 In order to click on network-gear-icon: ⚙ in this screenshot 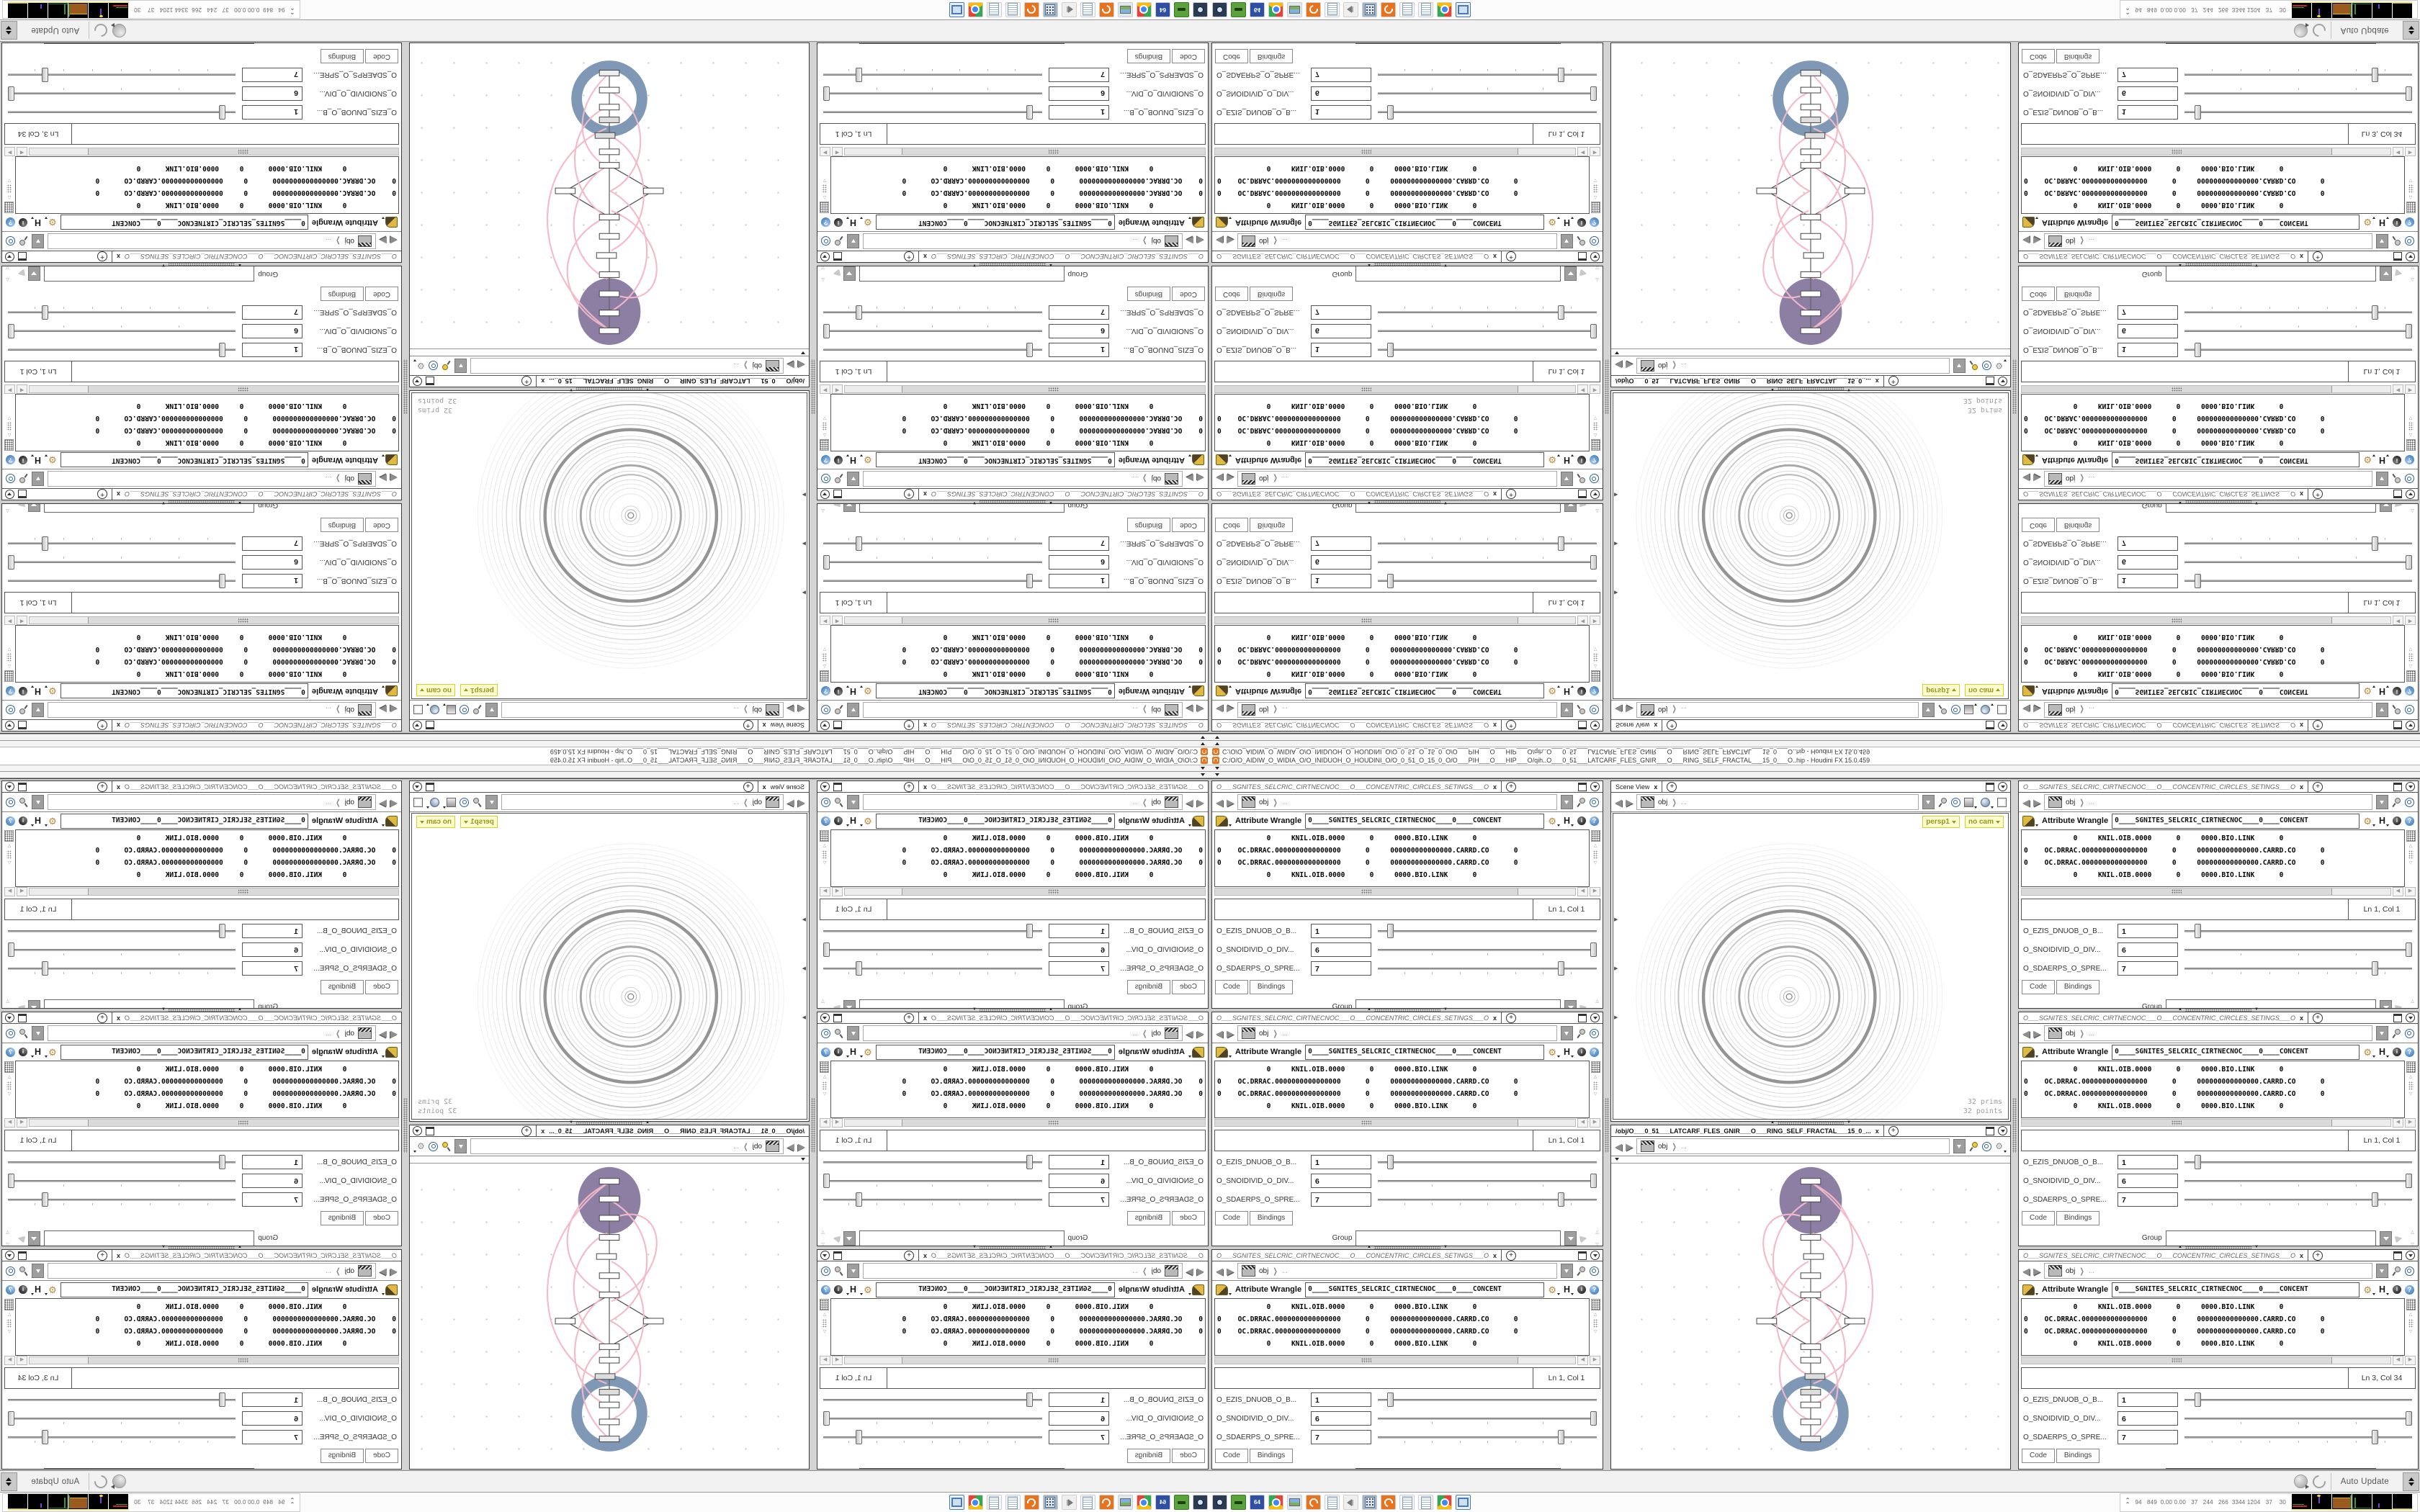, I will do `click(1999, 366)`.